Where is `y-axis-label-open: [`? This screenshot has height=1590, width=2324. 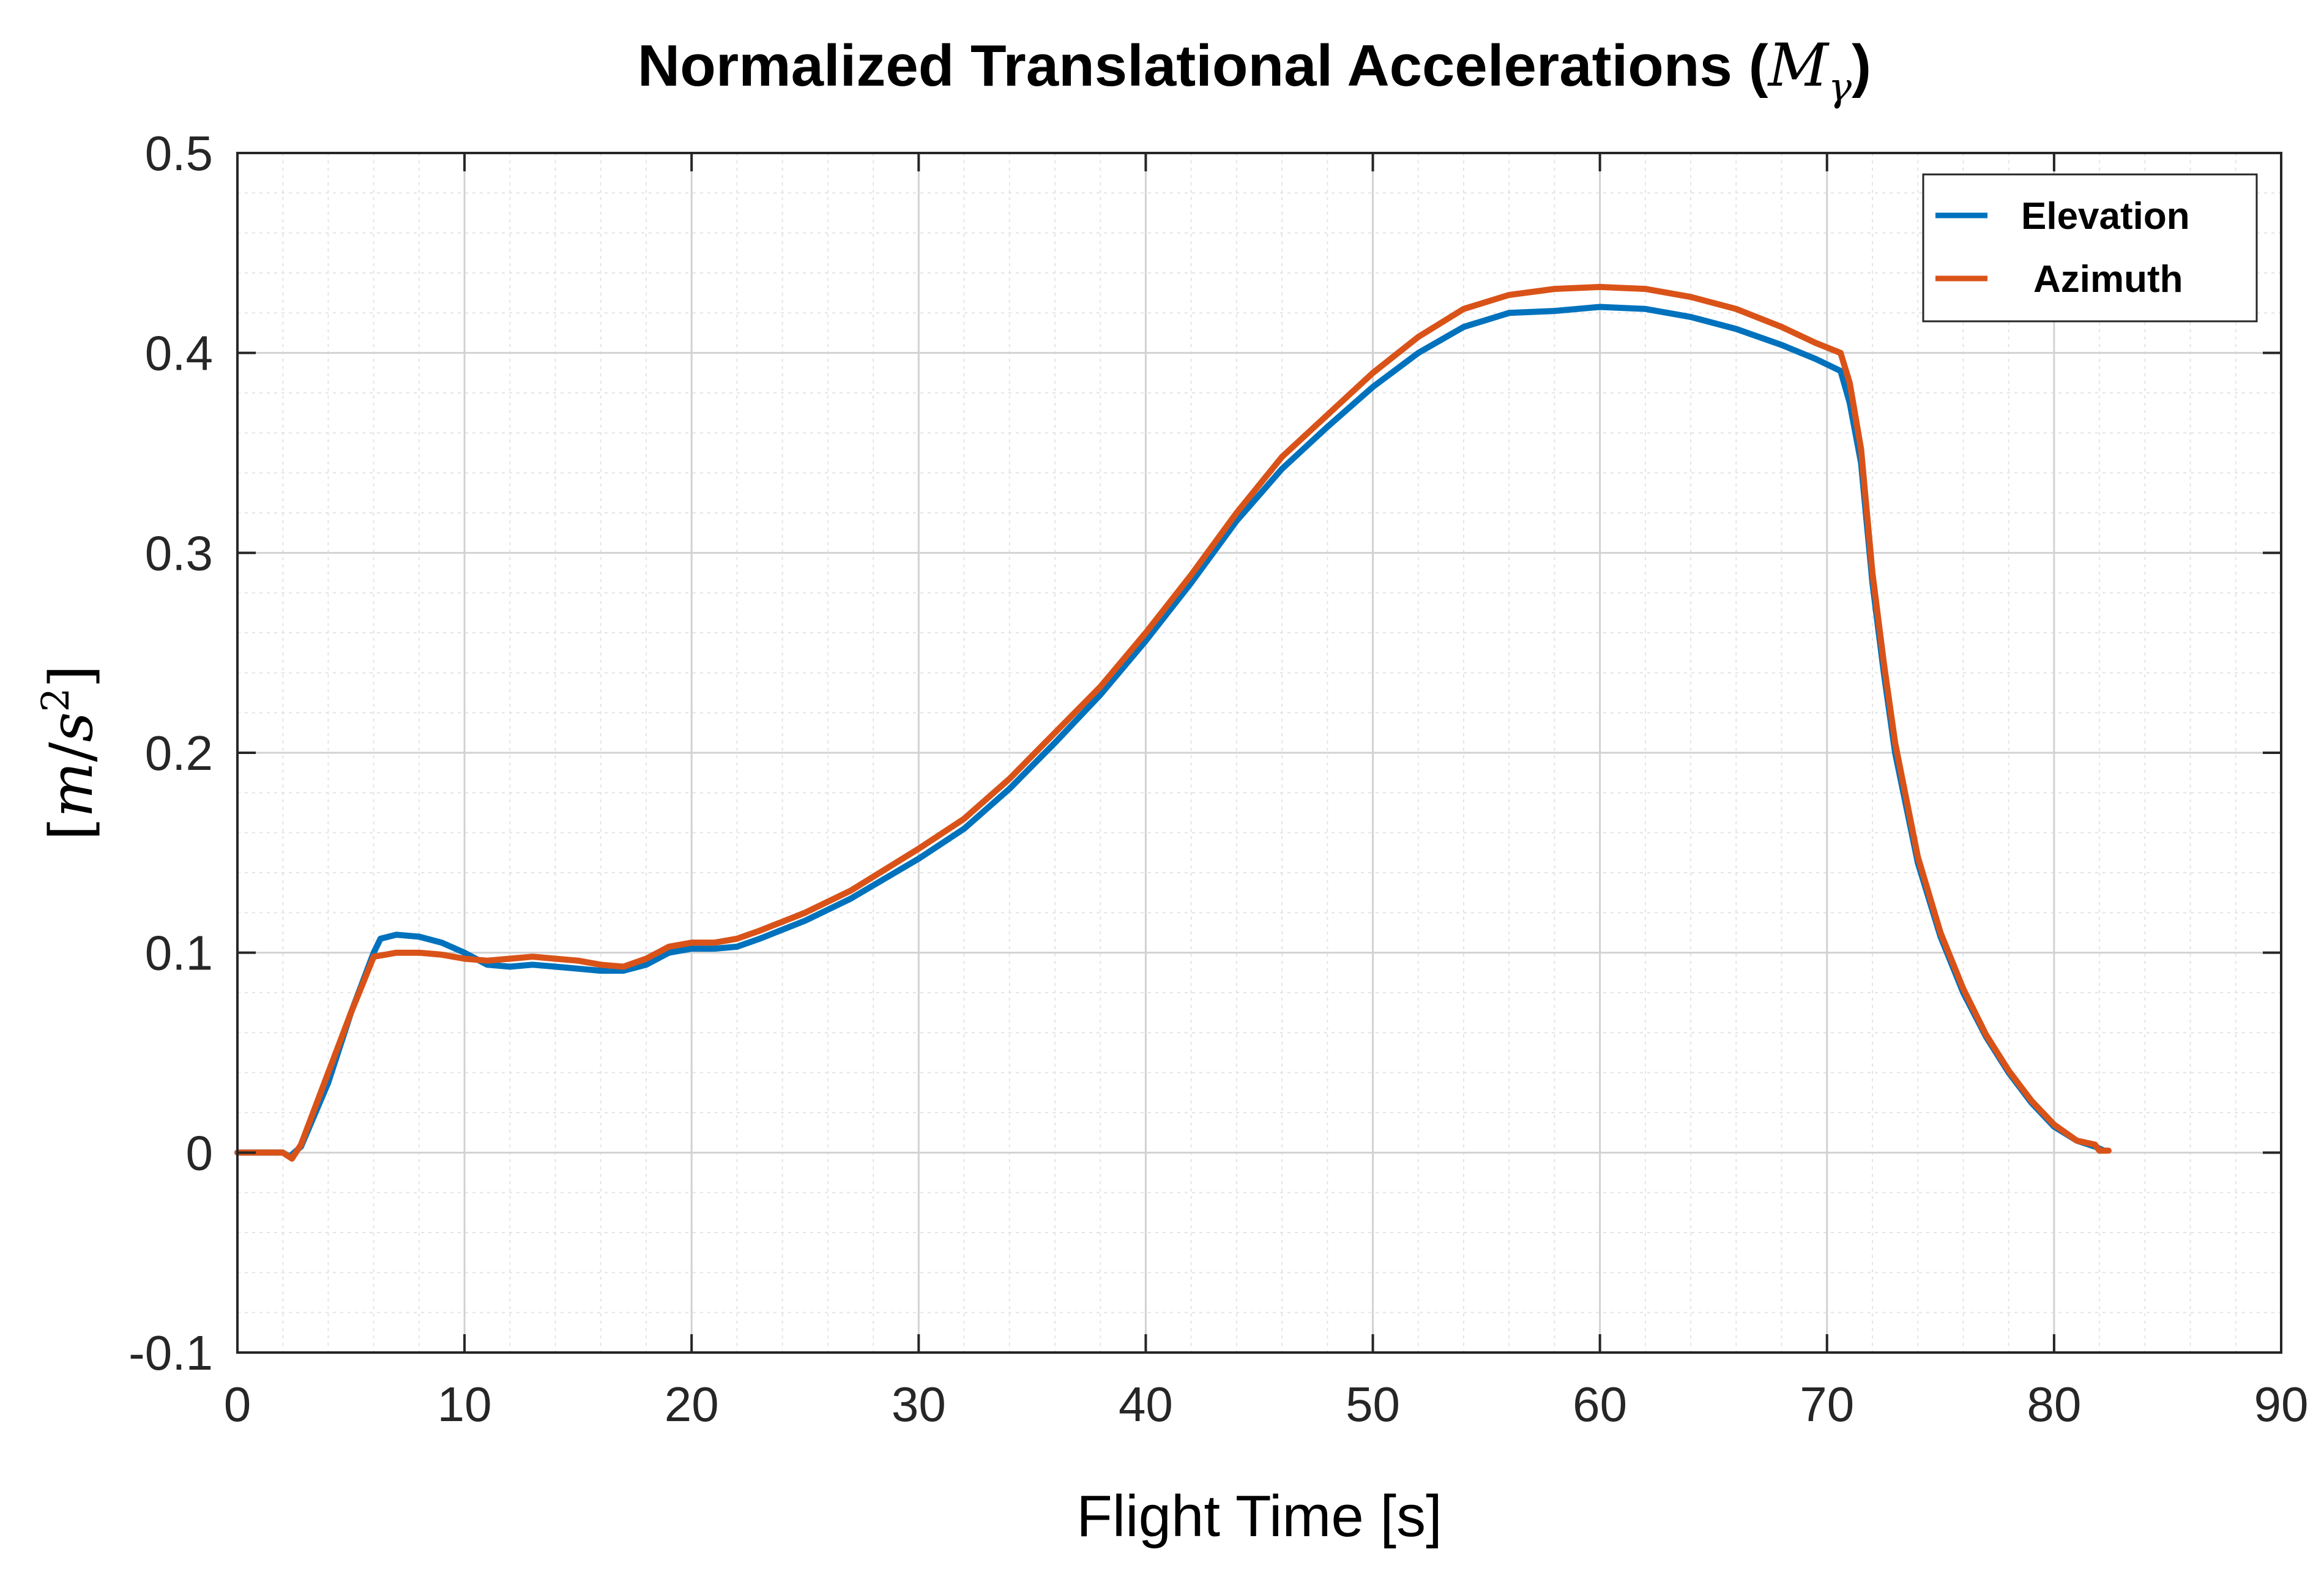 y-axis-label-open: [ is located at coordinates (71, 829).